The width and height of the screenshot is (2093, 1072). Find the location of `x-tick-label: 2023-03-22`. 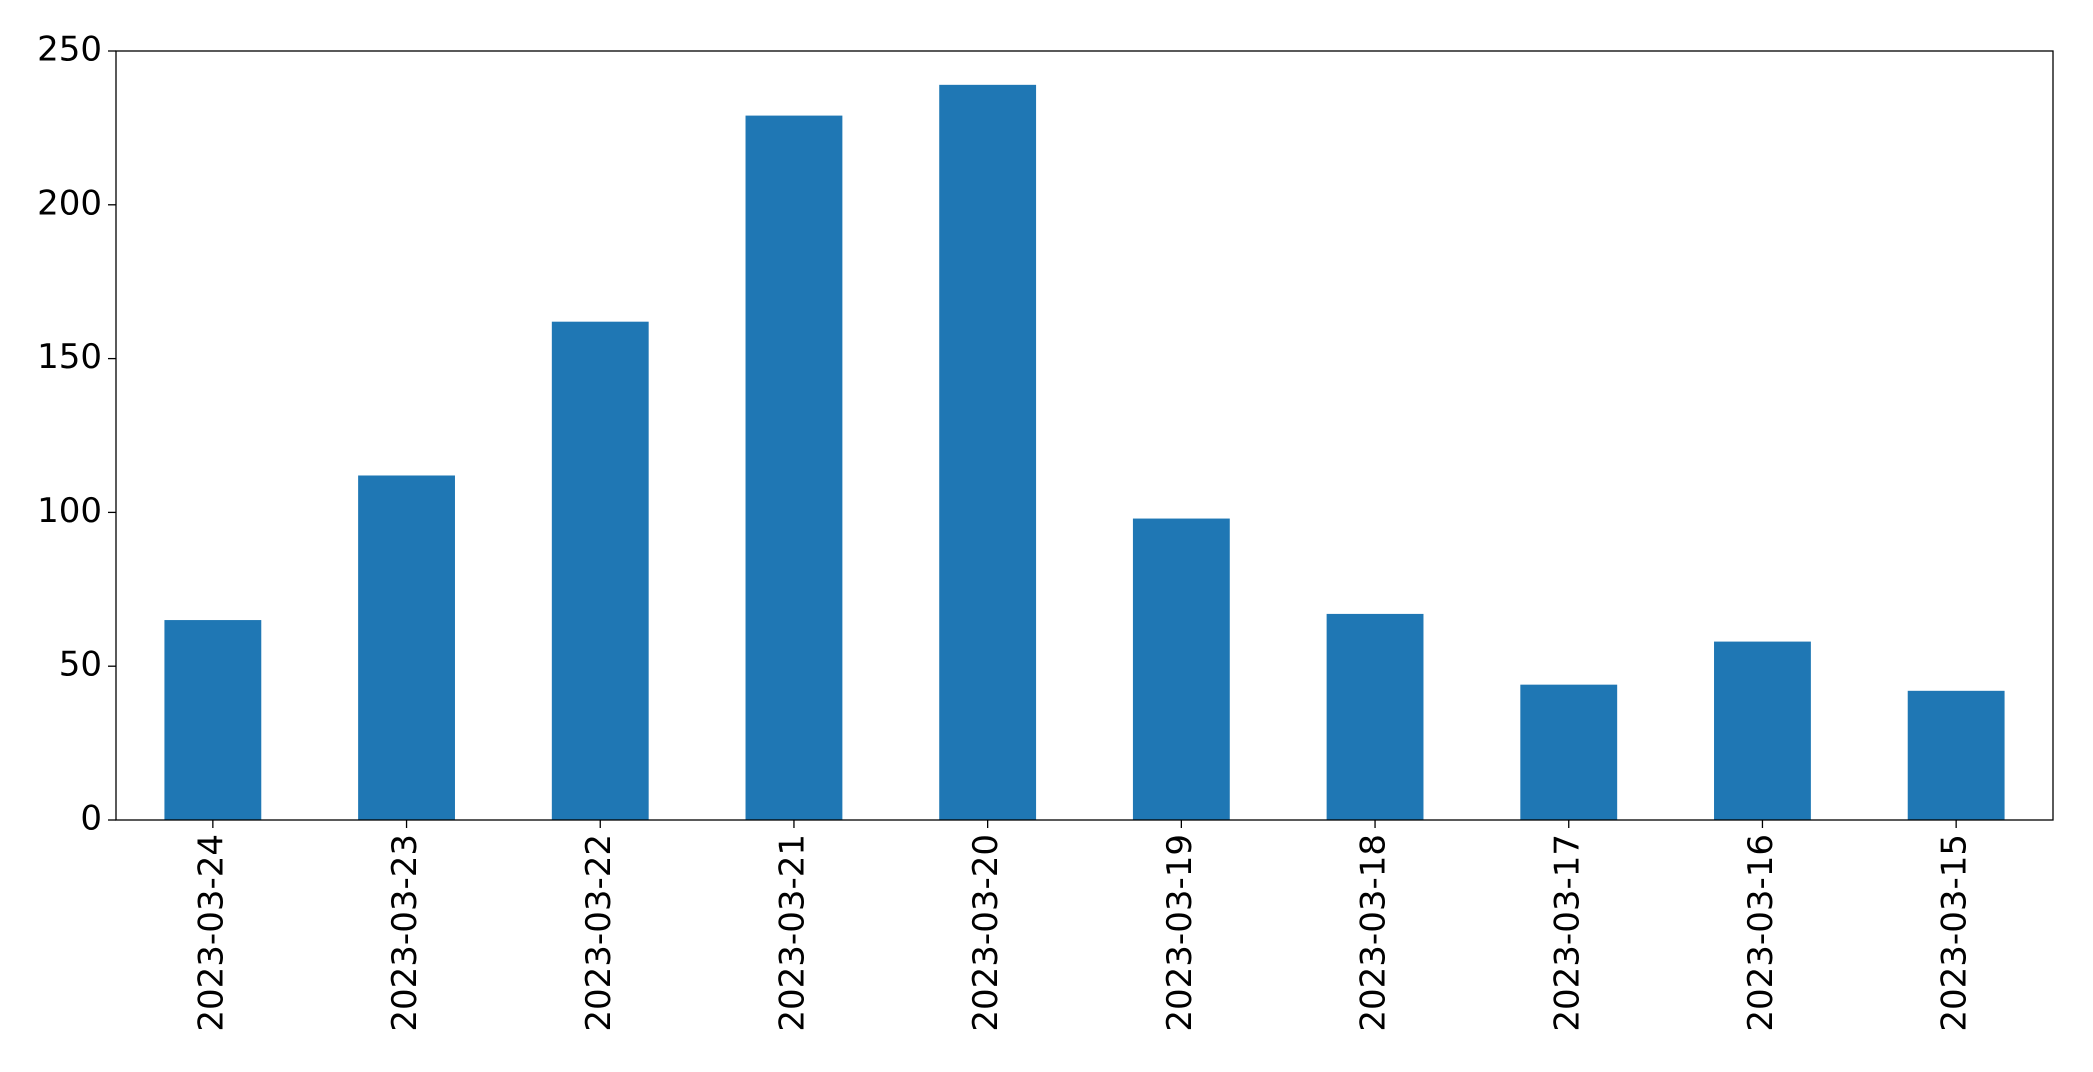

x-tick-label: 2023-03-22 is located at coordinates (599, 933).